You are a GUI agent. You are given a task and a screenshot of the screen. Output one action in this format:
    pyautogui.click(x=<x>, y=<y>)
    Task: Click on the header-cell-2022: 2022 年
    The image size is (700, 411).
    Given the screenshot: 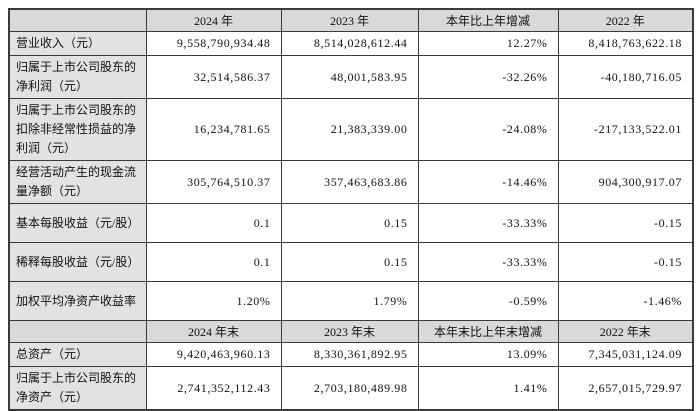 What is the action you would take?
    pyautogui.click(x=625, y=20)
    